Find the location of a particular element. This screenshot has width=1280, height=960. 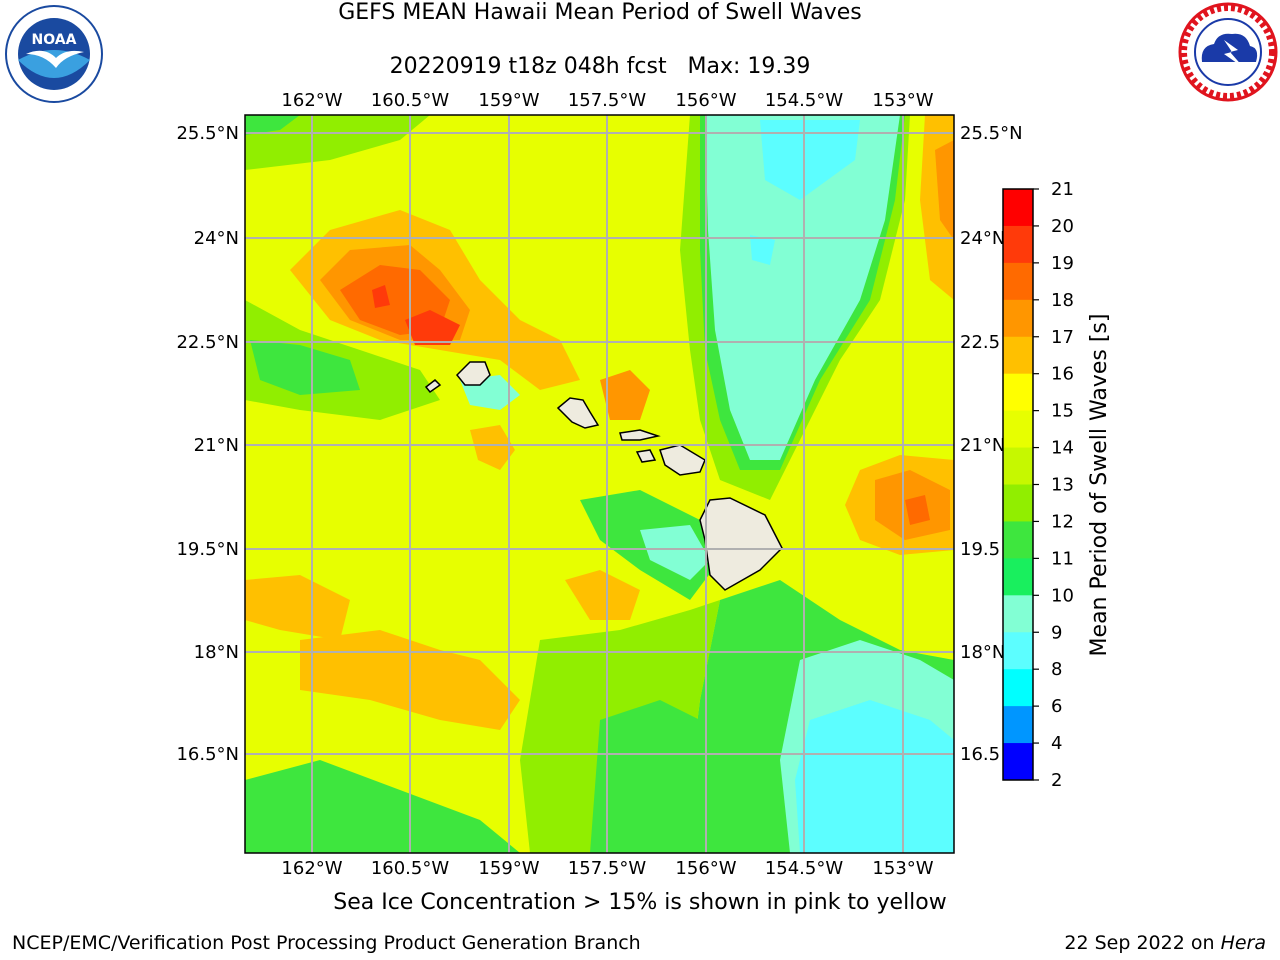

island-hawaii is located at coordinates (741, 544).